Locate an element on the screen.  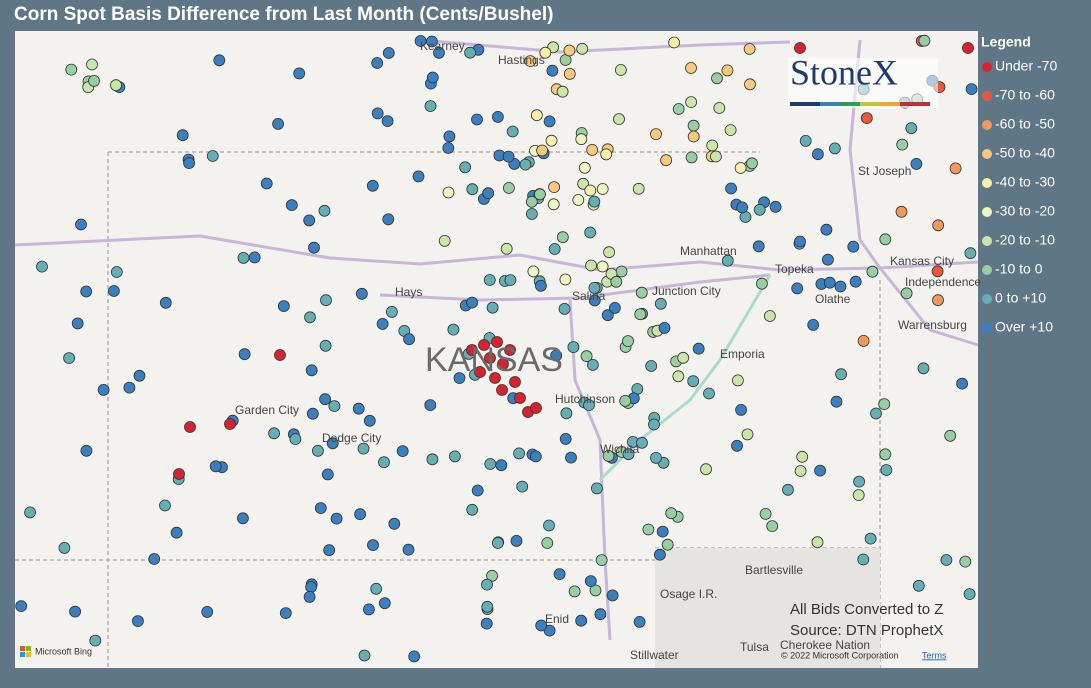
place-label: Dodge City is located at coordinates (351, 438).